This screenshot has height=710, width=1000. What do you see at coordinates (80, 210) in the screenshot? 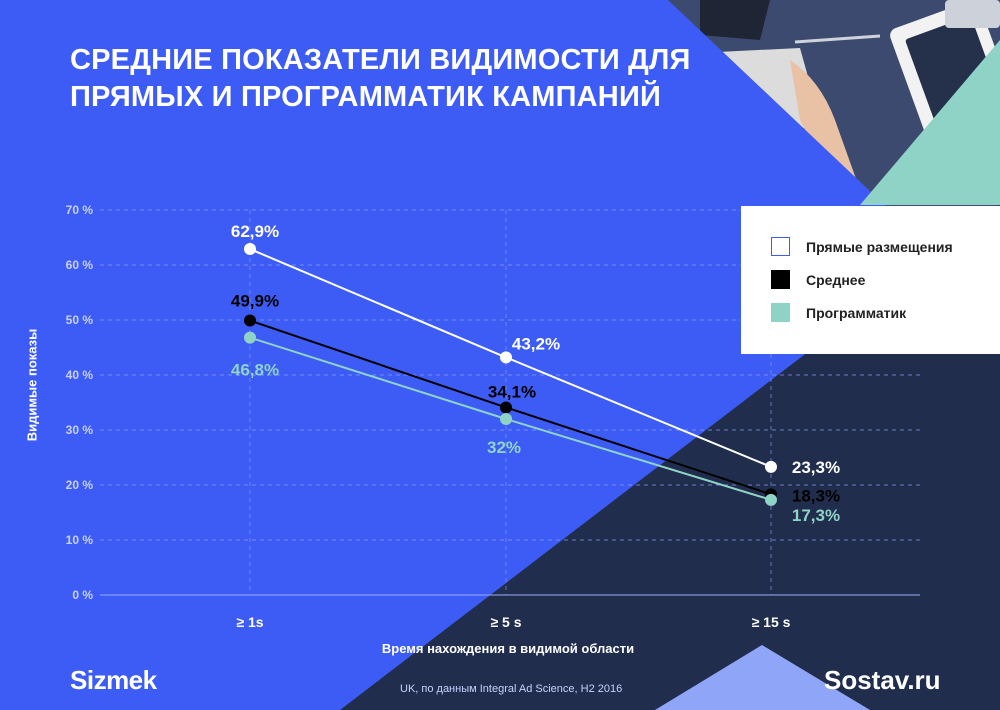
I see `y-tick-label: 70 %` at bounding box center [80, 210].